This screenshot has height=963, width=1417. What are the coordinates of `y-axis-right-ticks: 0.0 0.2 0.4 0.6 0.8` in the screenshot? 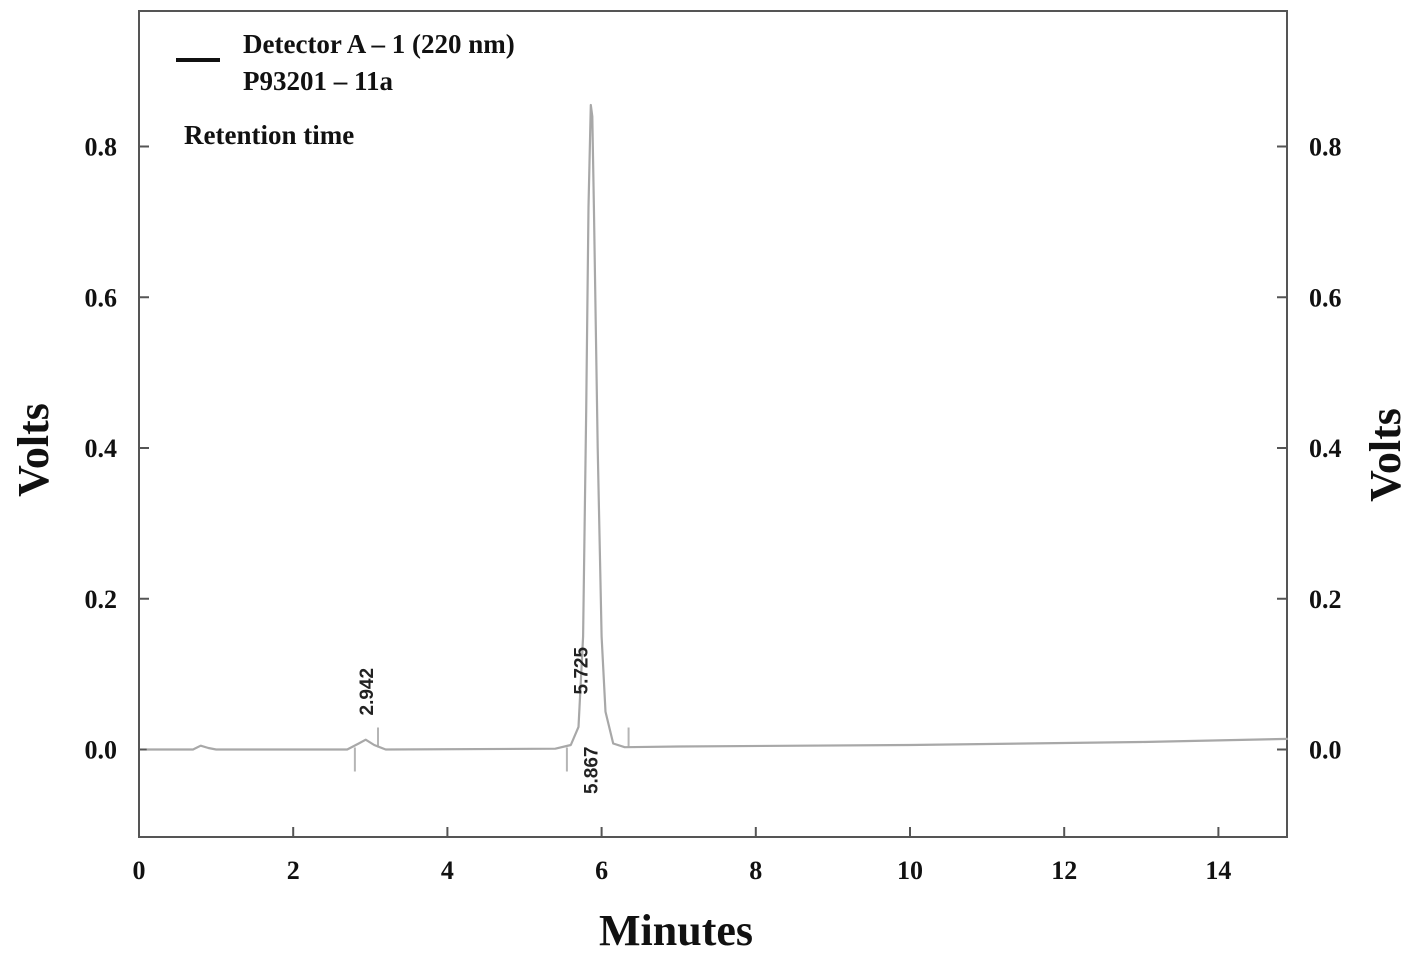 It's located at (1309, 449).